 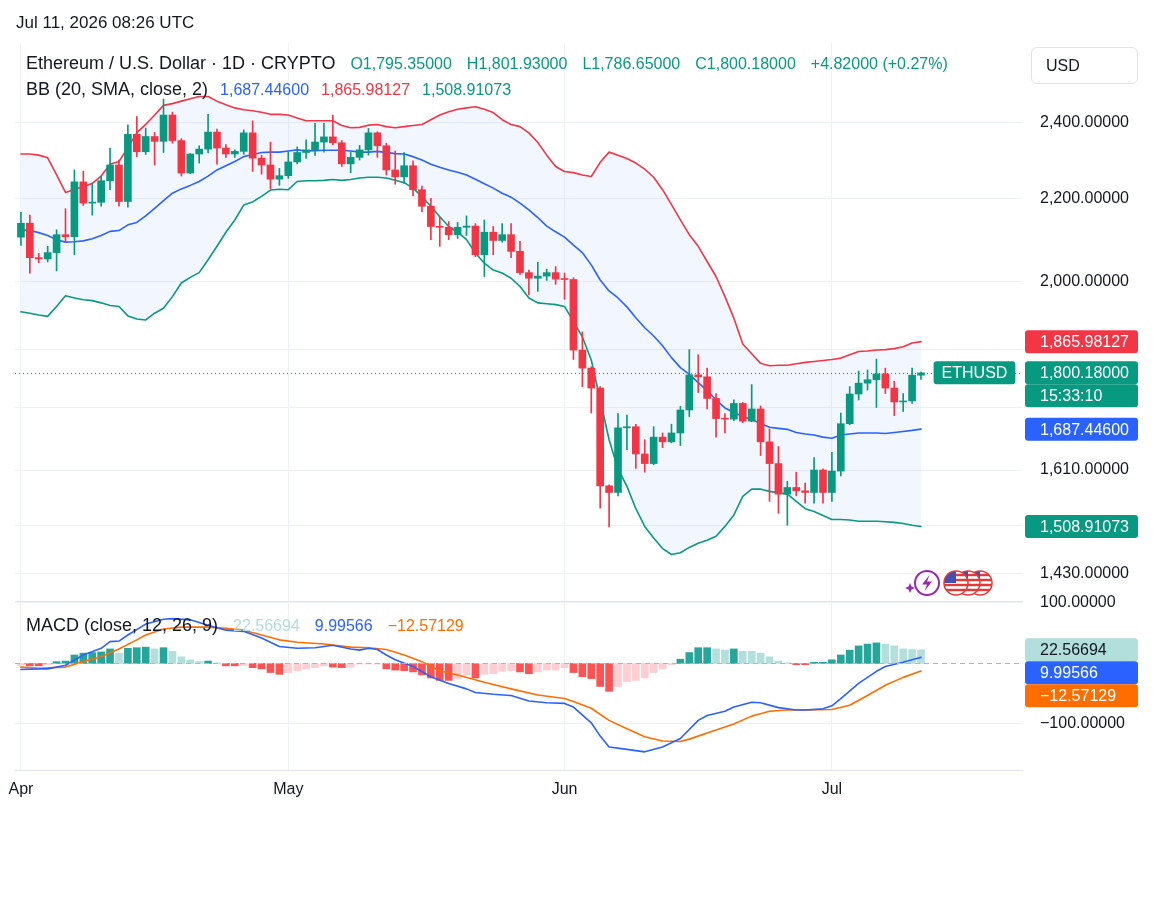 What do you see at coordinates (425, 626) in the screenshot?
I see `annotation: −12.57129` at bounding box center [425, 626].